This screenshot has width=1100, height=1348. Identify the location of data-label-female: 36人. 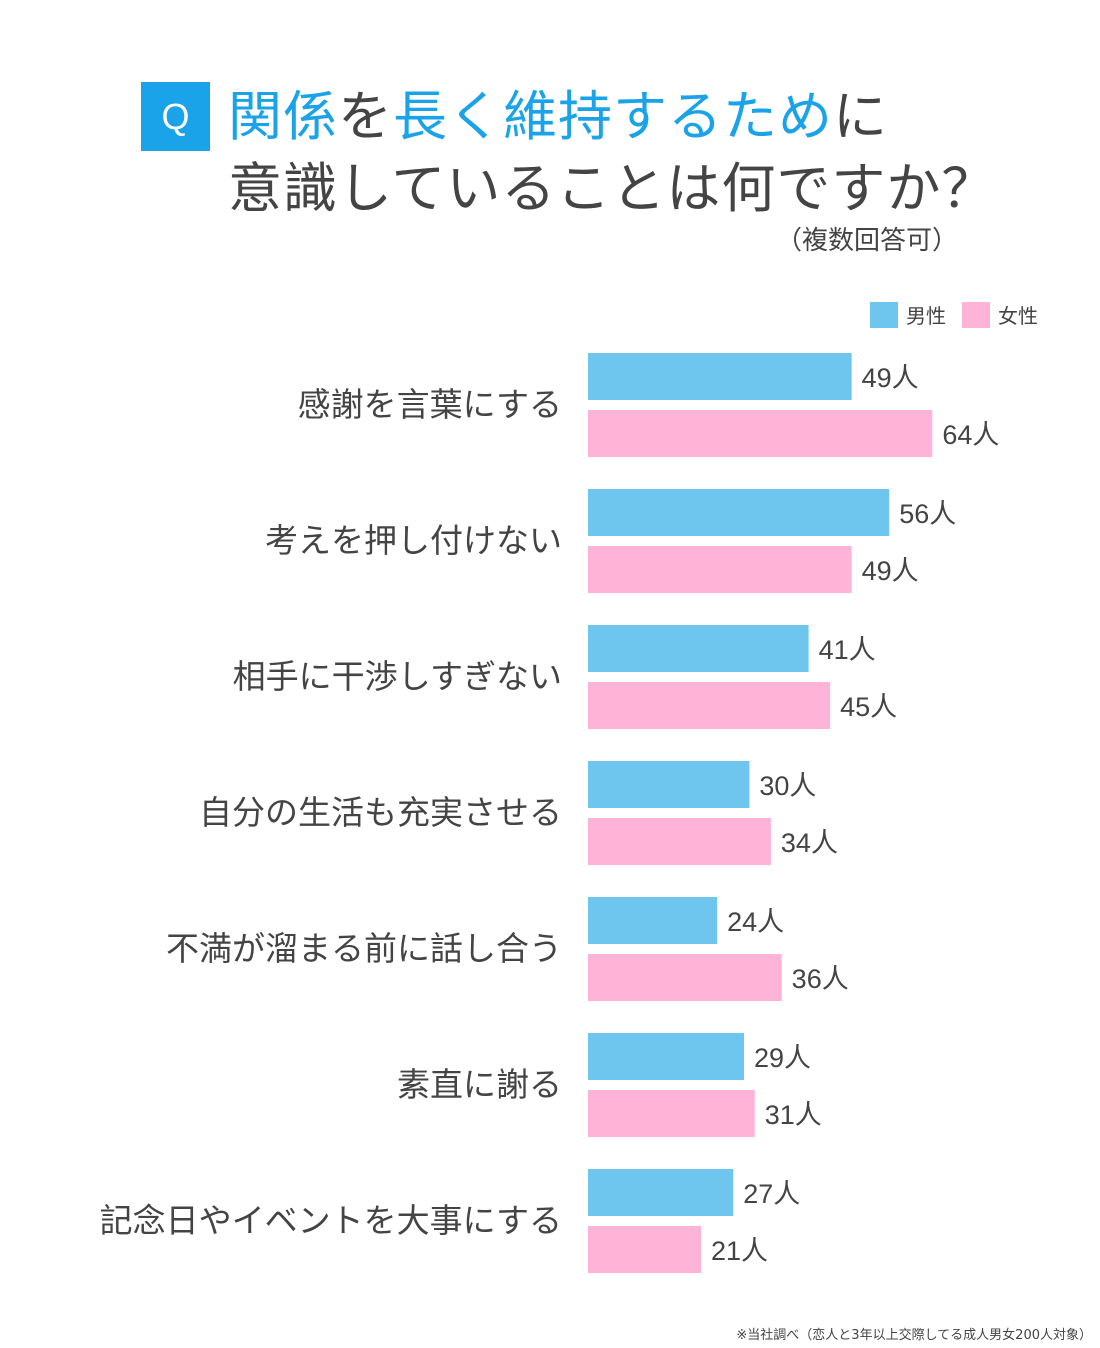
(820, 979).